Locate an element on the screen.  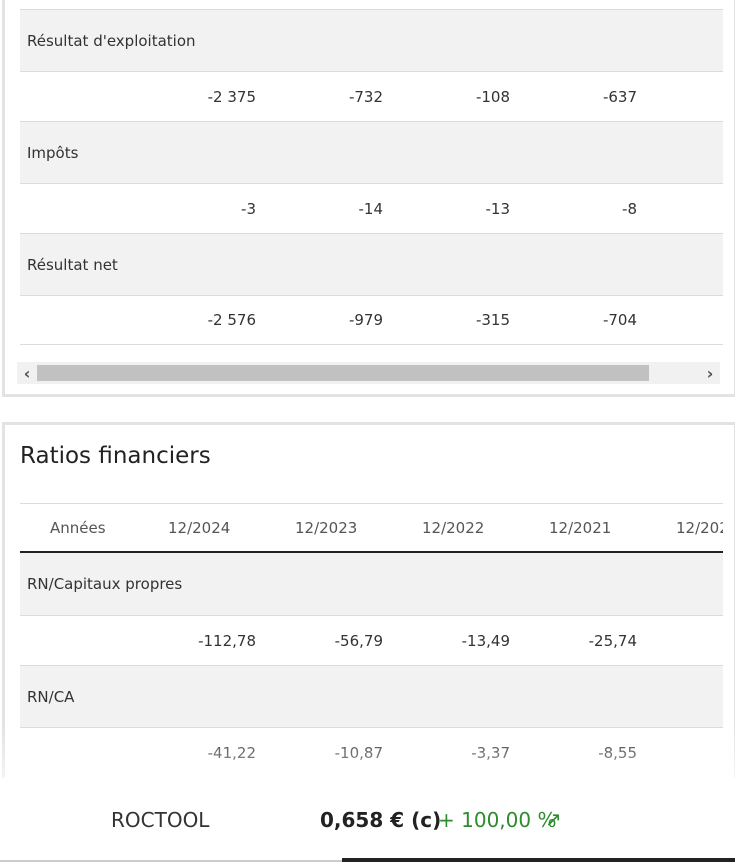
column-header: 12/202 is located at coordinates (699, 527).